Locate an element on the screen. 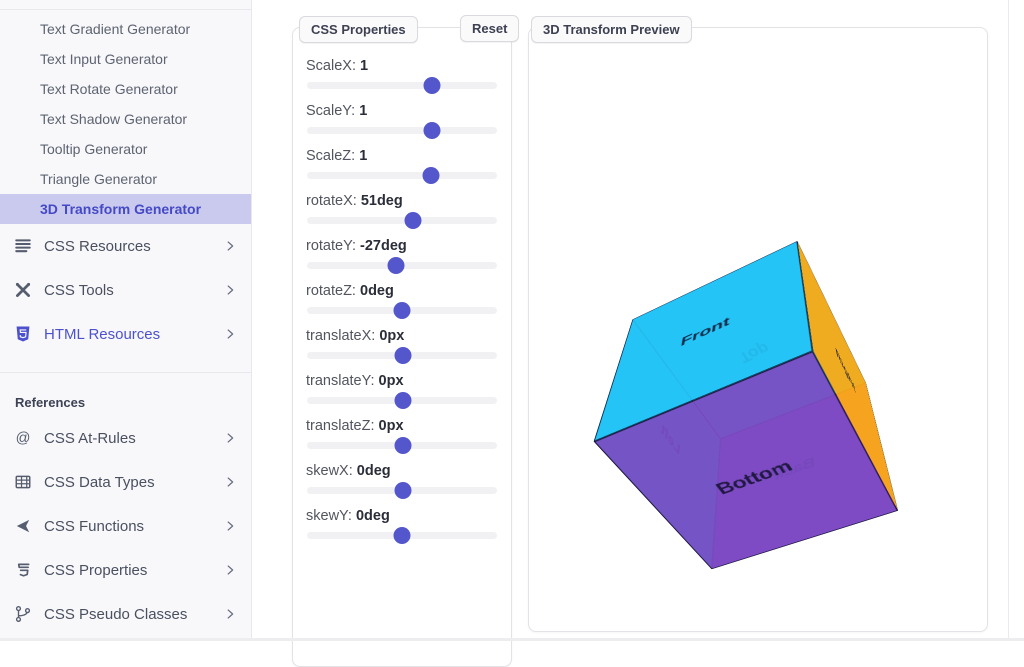  sidebar-item-label: HTML Resources is located at coordinates (133, 334).